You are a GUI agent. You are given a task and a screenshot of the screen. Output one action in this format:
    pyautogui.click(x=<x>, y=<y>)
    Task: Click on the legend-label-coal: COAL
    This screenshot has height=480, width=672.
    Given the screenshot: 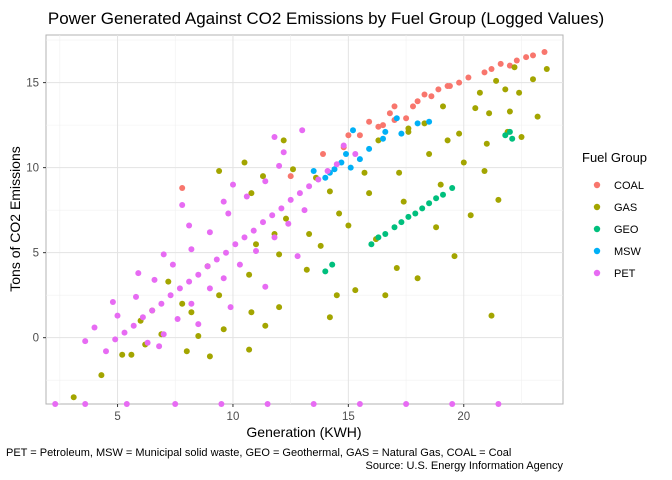 What is the action you would take?
    pyautogui.click(x=629, y=186)
    